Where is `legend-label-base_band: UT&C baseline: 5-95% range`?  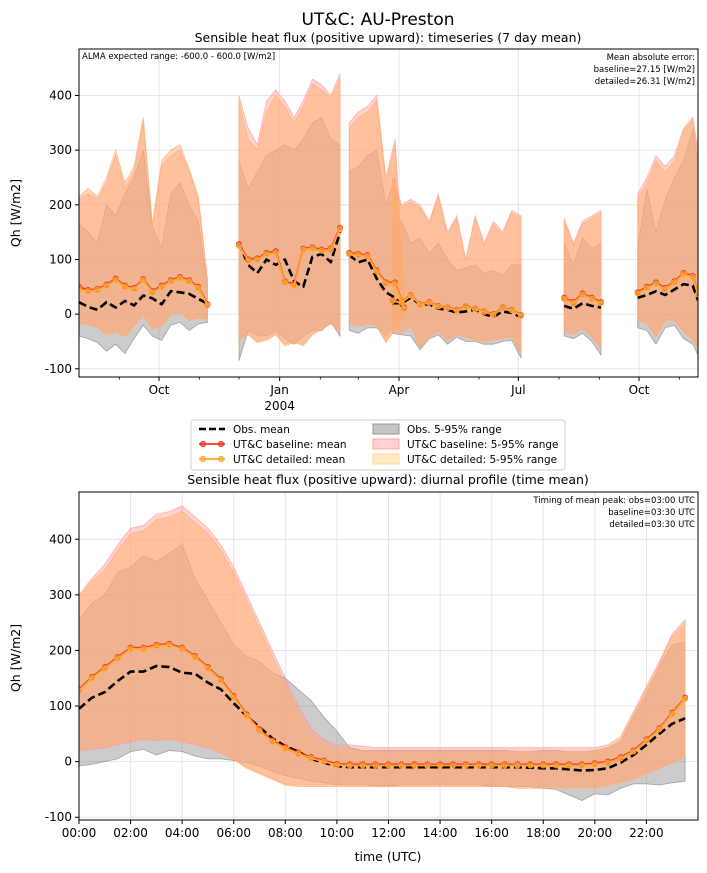 legend-label-base_band: UT&C baseline: 5-95% range is located at coordinates (483, 445).